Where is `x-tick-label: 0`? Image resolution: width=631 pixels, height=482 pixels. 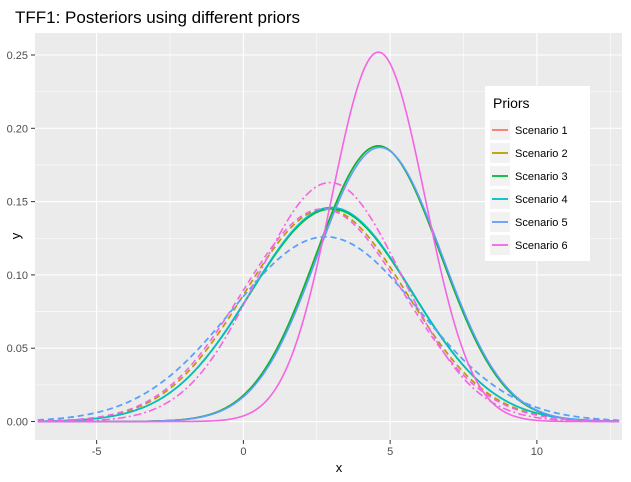 x-tick-label: 0 is located at coordinates (243, 452).